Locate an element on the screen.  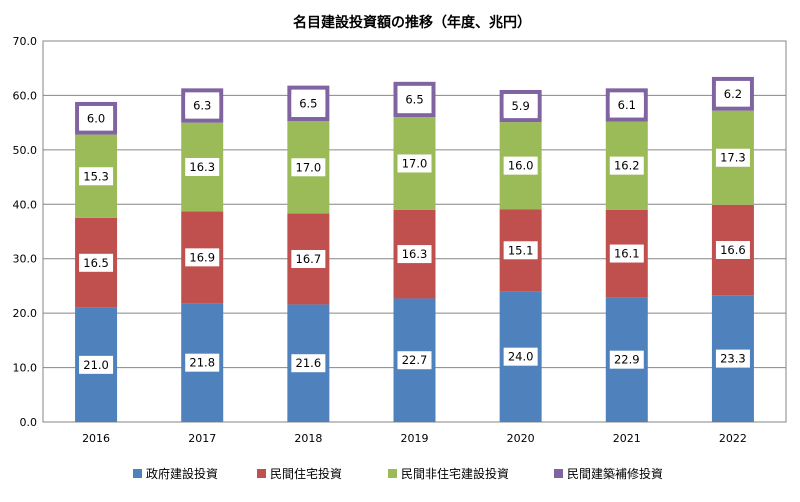
data-label: 5.9 is located at coordinates (520, 106).